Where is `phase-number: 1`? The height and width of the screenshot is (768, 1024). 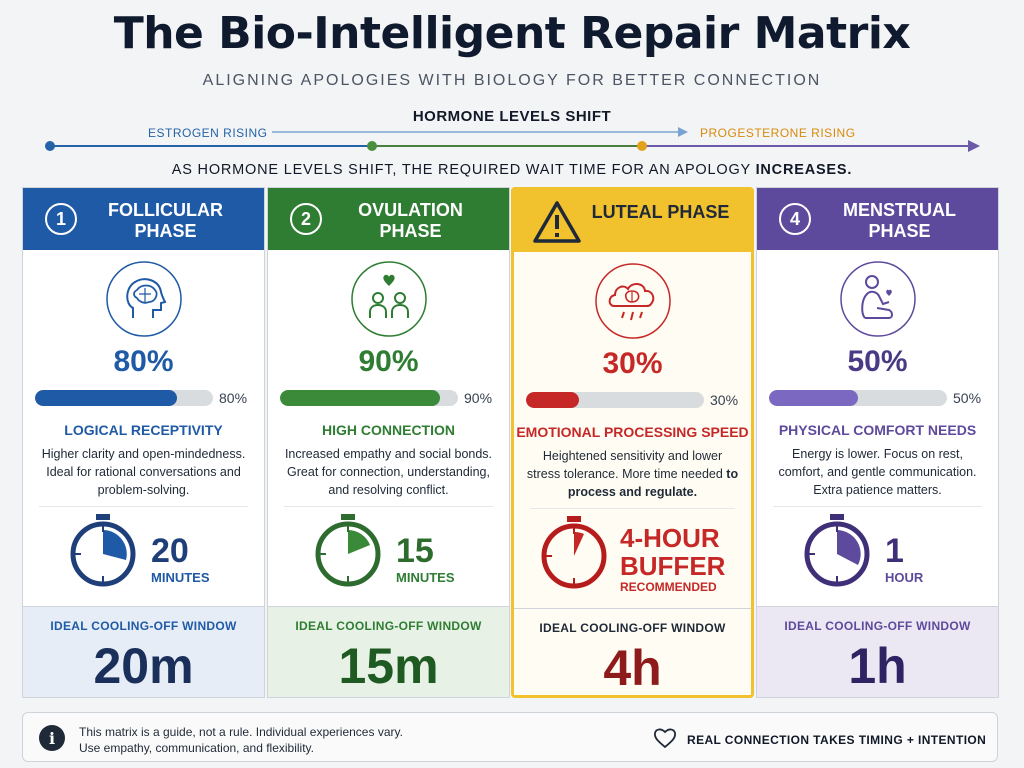 phase-number: 1 is located at coordinates (61, 219).